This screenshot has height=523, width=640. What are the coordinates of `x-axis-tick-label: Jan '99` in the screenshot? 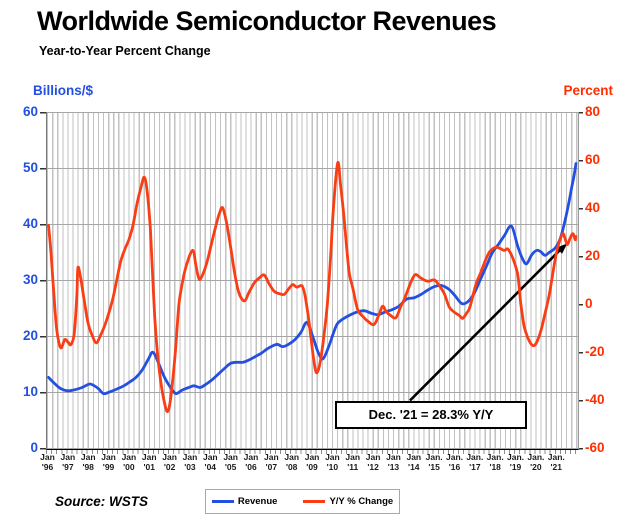 It's located at (108, 462).